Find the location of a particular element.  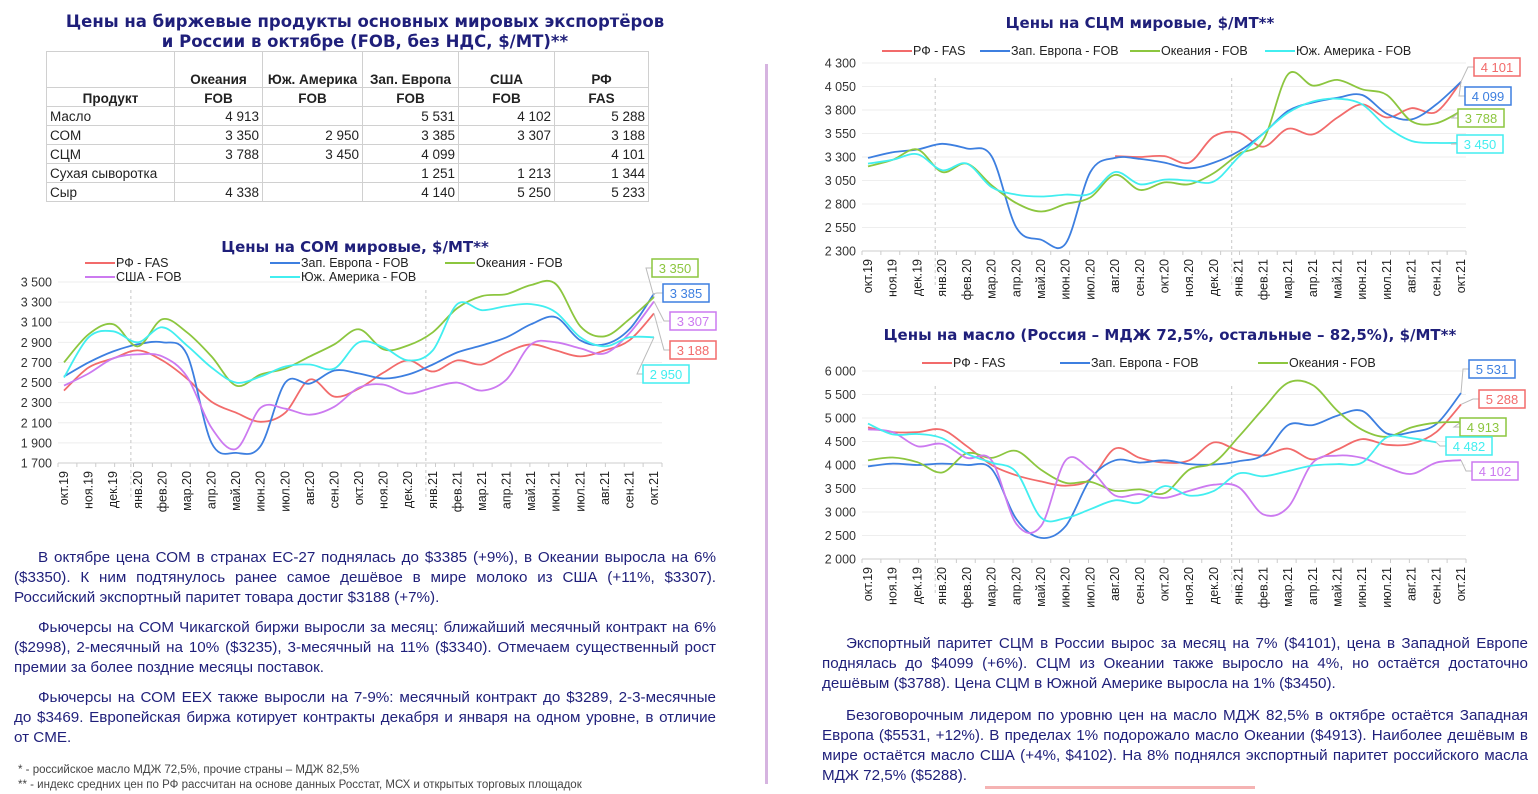

end-label-sa: 3 450 is located at coordinates (1480, 144).